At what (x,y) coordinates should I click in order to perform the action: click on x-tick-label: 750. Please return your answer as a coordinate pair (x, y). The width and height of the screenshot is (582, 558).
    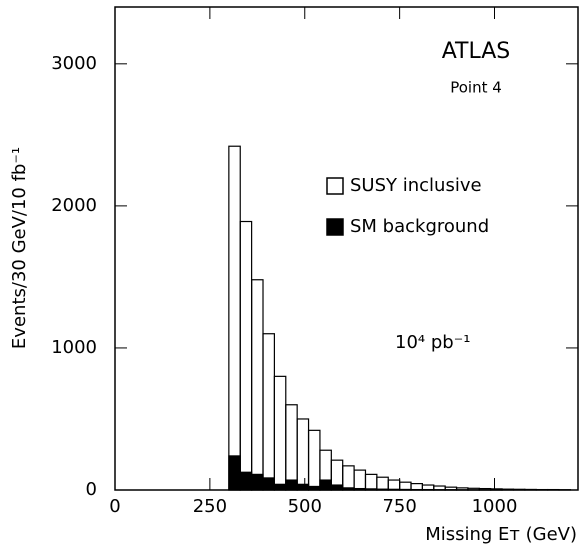
    Looking at the image, I should click on (399, 506).